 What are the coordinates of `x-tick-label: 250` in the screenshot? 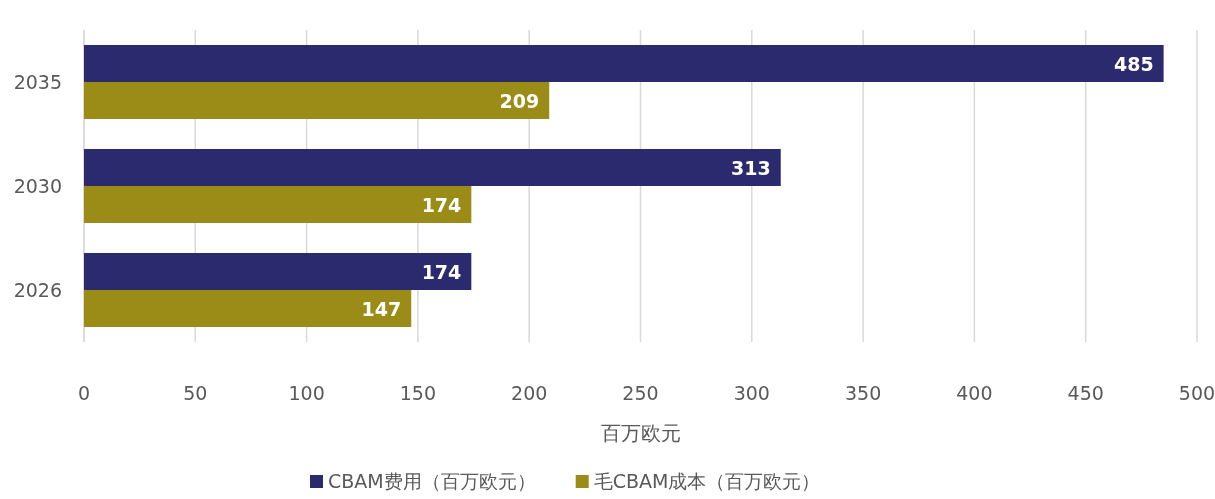 It's located at (640, 393).